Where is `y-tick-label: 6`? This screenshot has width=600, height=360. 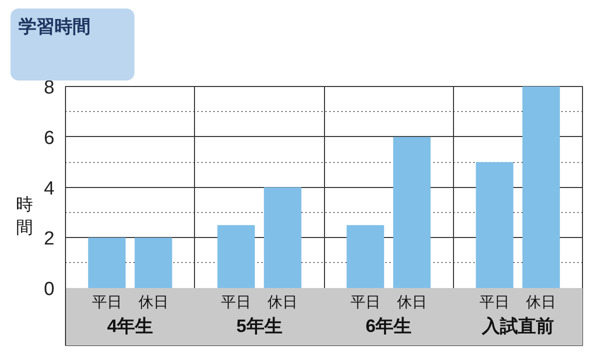
y-tick-label: 6 is located at coordinates (49, 138).